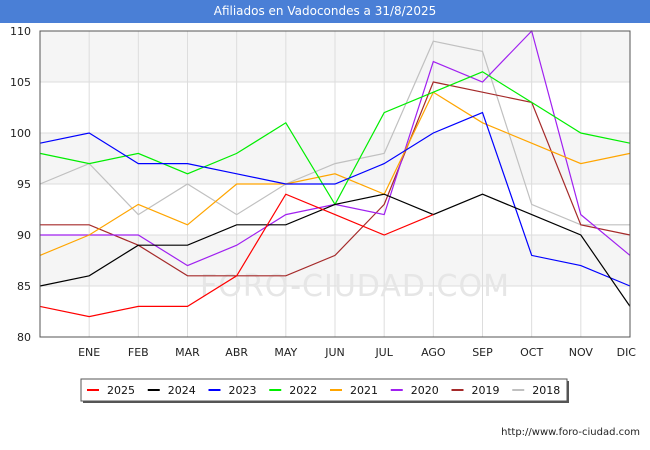 The width and height of the screenshot is (650, 450). Describe the element at coordinates (89, 352) in the screenshot. I see `x-tick-label: ENE` at that location.